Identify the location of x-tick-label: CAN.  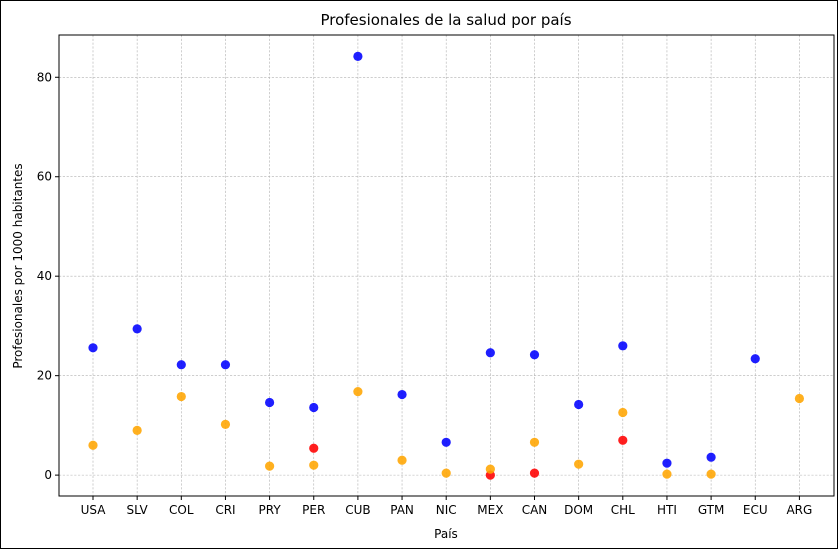
(535, 510).